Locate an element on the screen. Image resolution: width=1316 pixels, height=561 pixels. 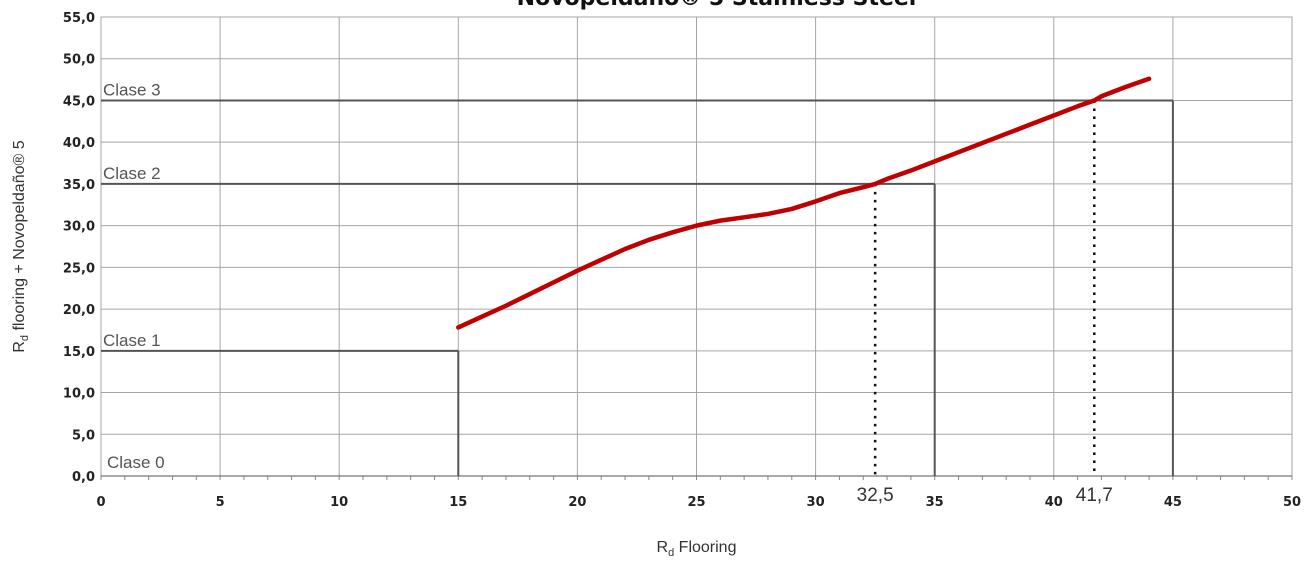
y-tick-label: 35,0 is located at coordinates (79, 185).